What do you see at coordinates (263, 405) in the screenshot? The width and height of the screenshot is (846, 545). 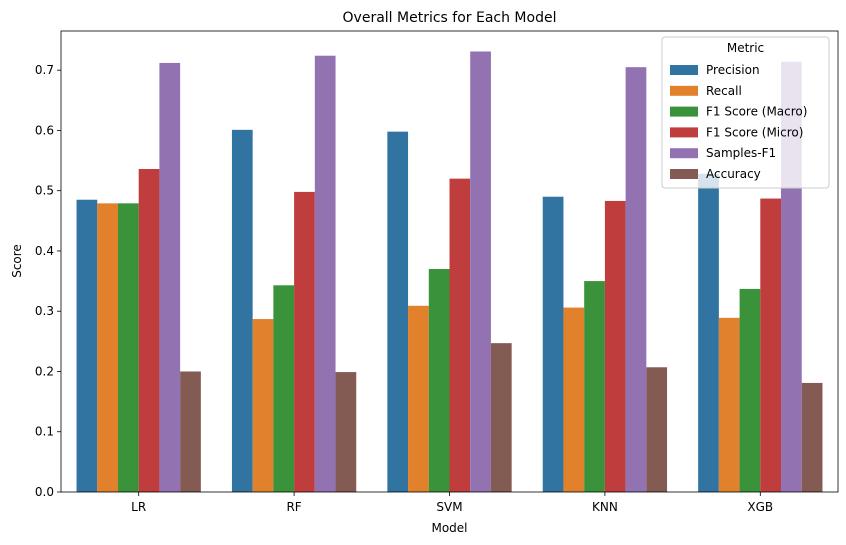 I see `bar-recall-rf` at bounding box center [263, 405].